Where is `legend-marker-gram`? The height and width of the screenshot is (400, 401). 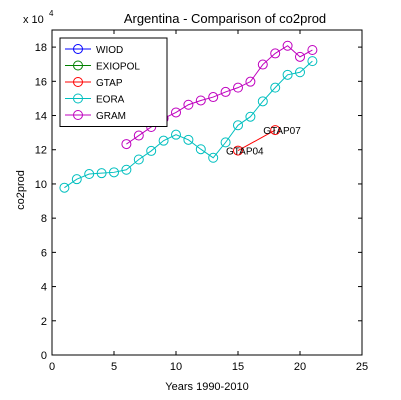
legend-marker-gram is located at coordinates (78, 115).